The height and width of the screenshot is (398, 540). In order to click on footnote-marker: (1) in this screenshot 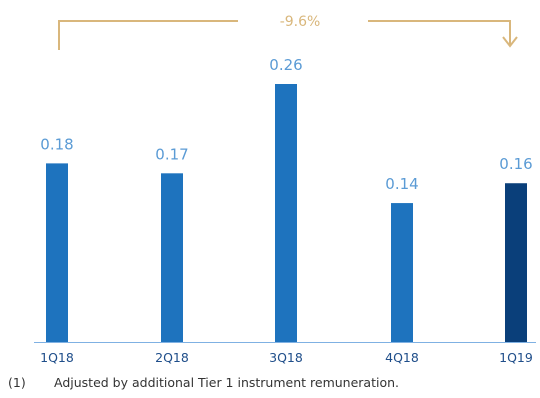, I will do `click(17, 382)`.